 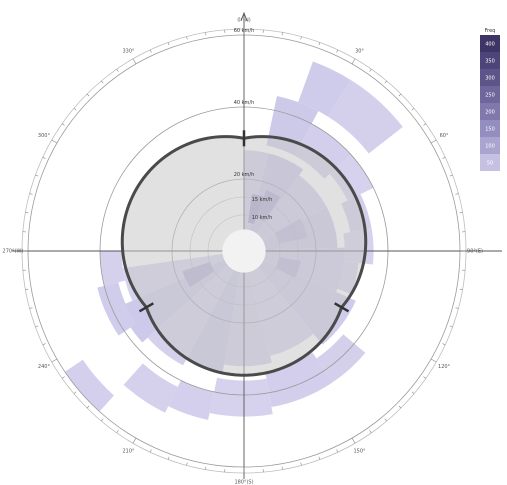 I want to click on radial-label: 20 km/h, so click(x=244, y=175).